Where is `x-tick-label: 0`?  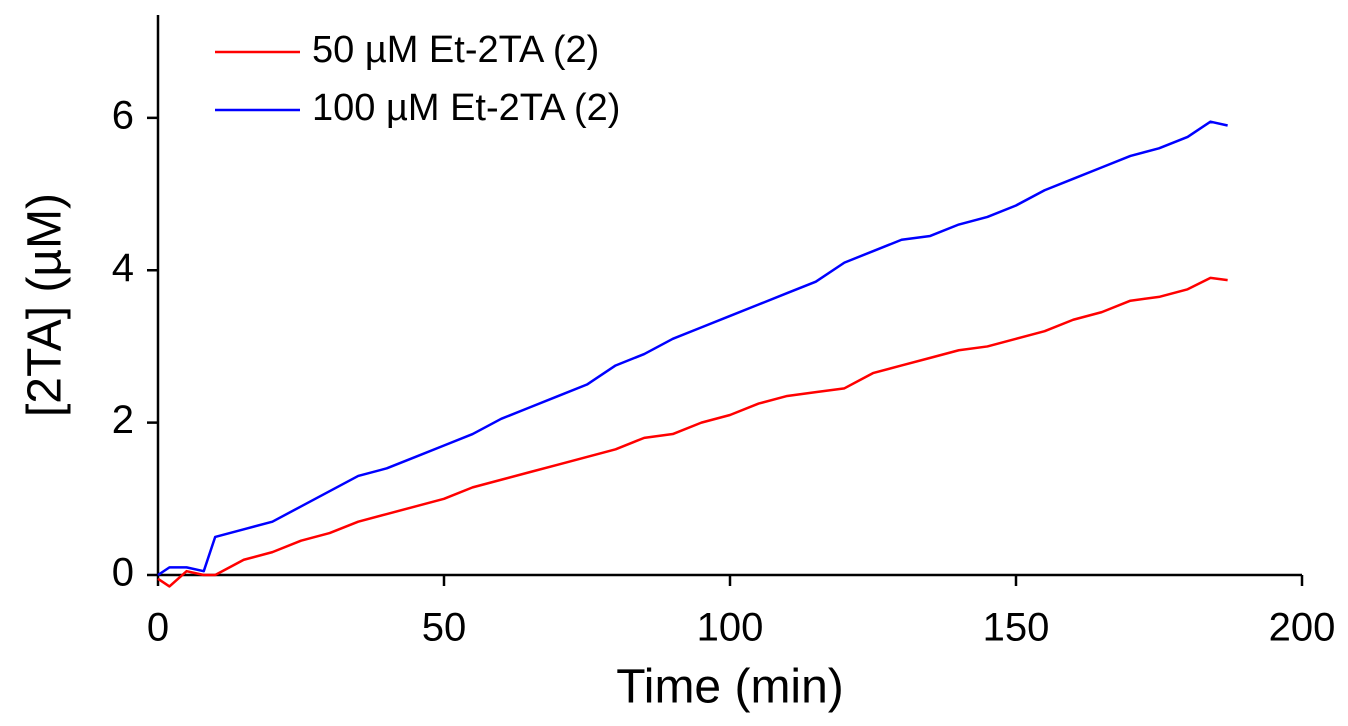
x-tick-label: 0 is located at coordinates (158, 628).